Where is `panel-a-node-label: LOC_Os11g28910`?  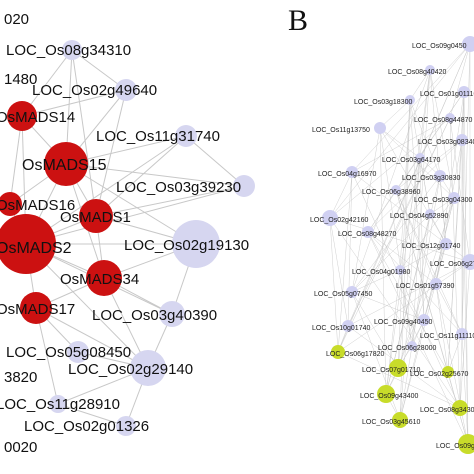 panel-a-node-label: LOC_Os11g28910 is located at coordinates (60, 404).